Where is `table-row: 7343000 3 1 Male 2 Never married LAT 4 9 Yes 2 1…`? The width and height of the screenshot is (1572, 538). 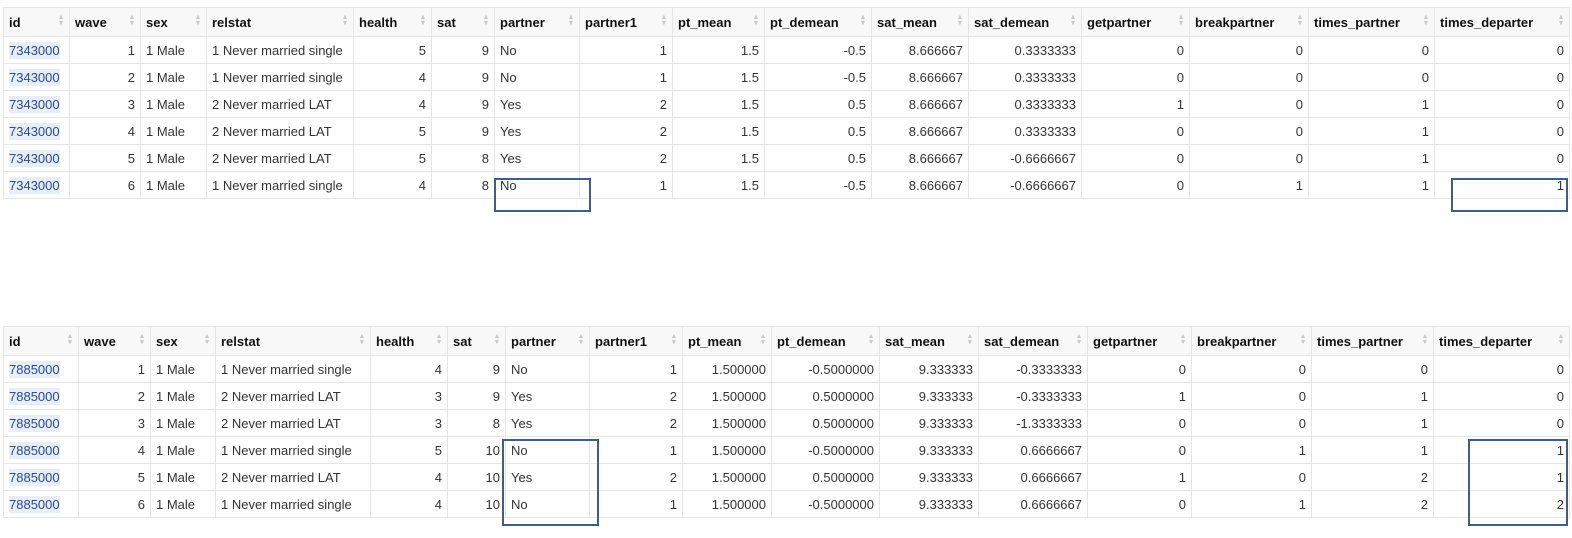 table-row: 7343000 3 1 Male 2 Never married LAT 4 9 Yes 2 1… is located at coordinates (786, 104).